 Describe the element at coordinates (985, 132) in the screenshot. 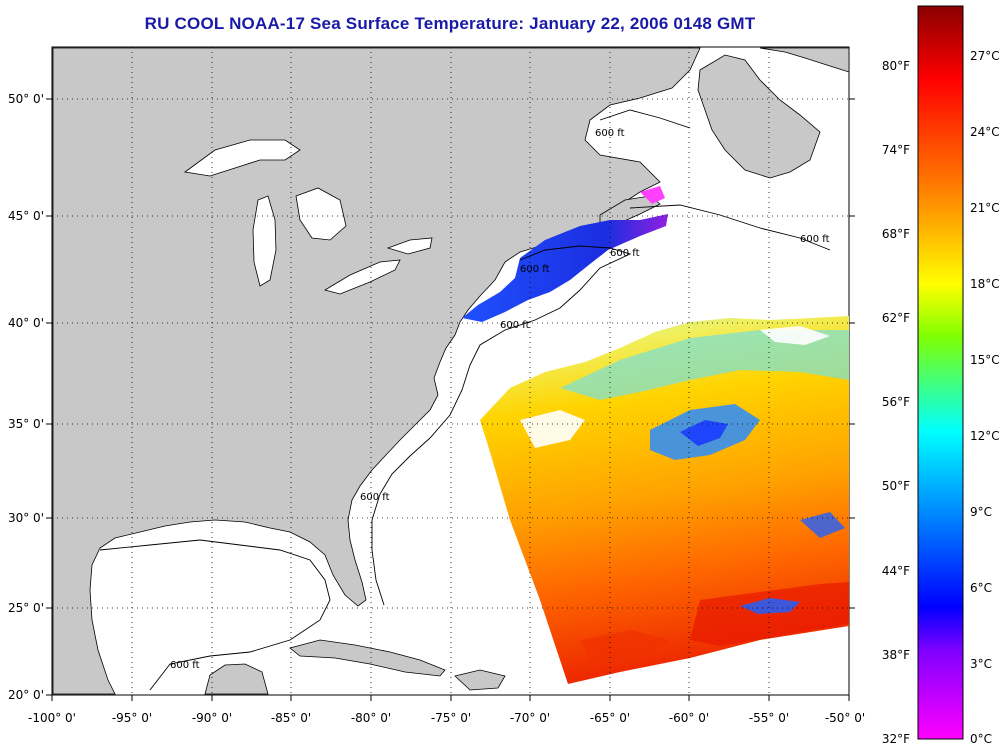

I see `celsius-label: 24°C` at that location.